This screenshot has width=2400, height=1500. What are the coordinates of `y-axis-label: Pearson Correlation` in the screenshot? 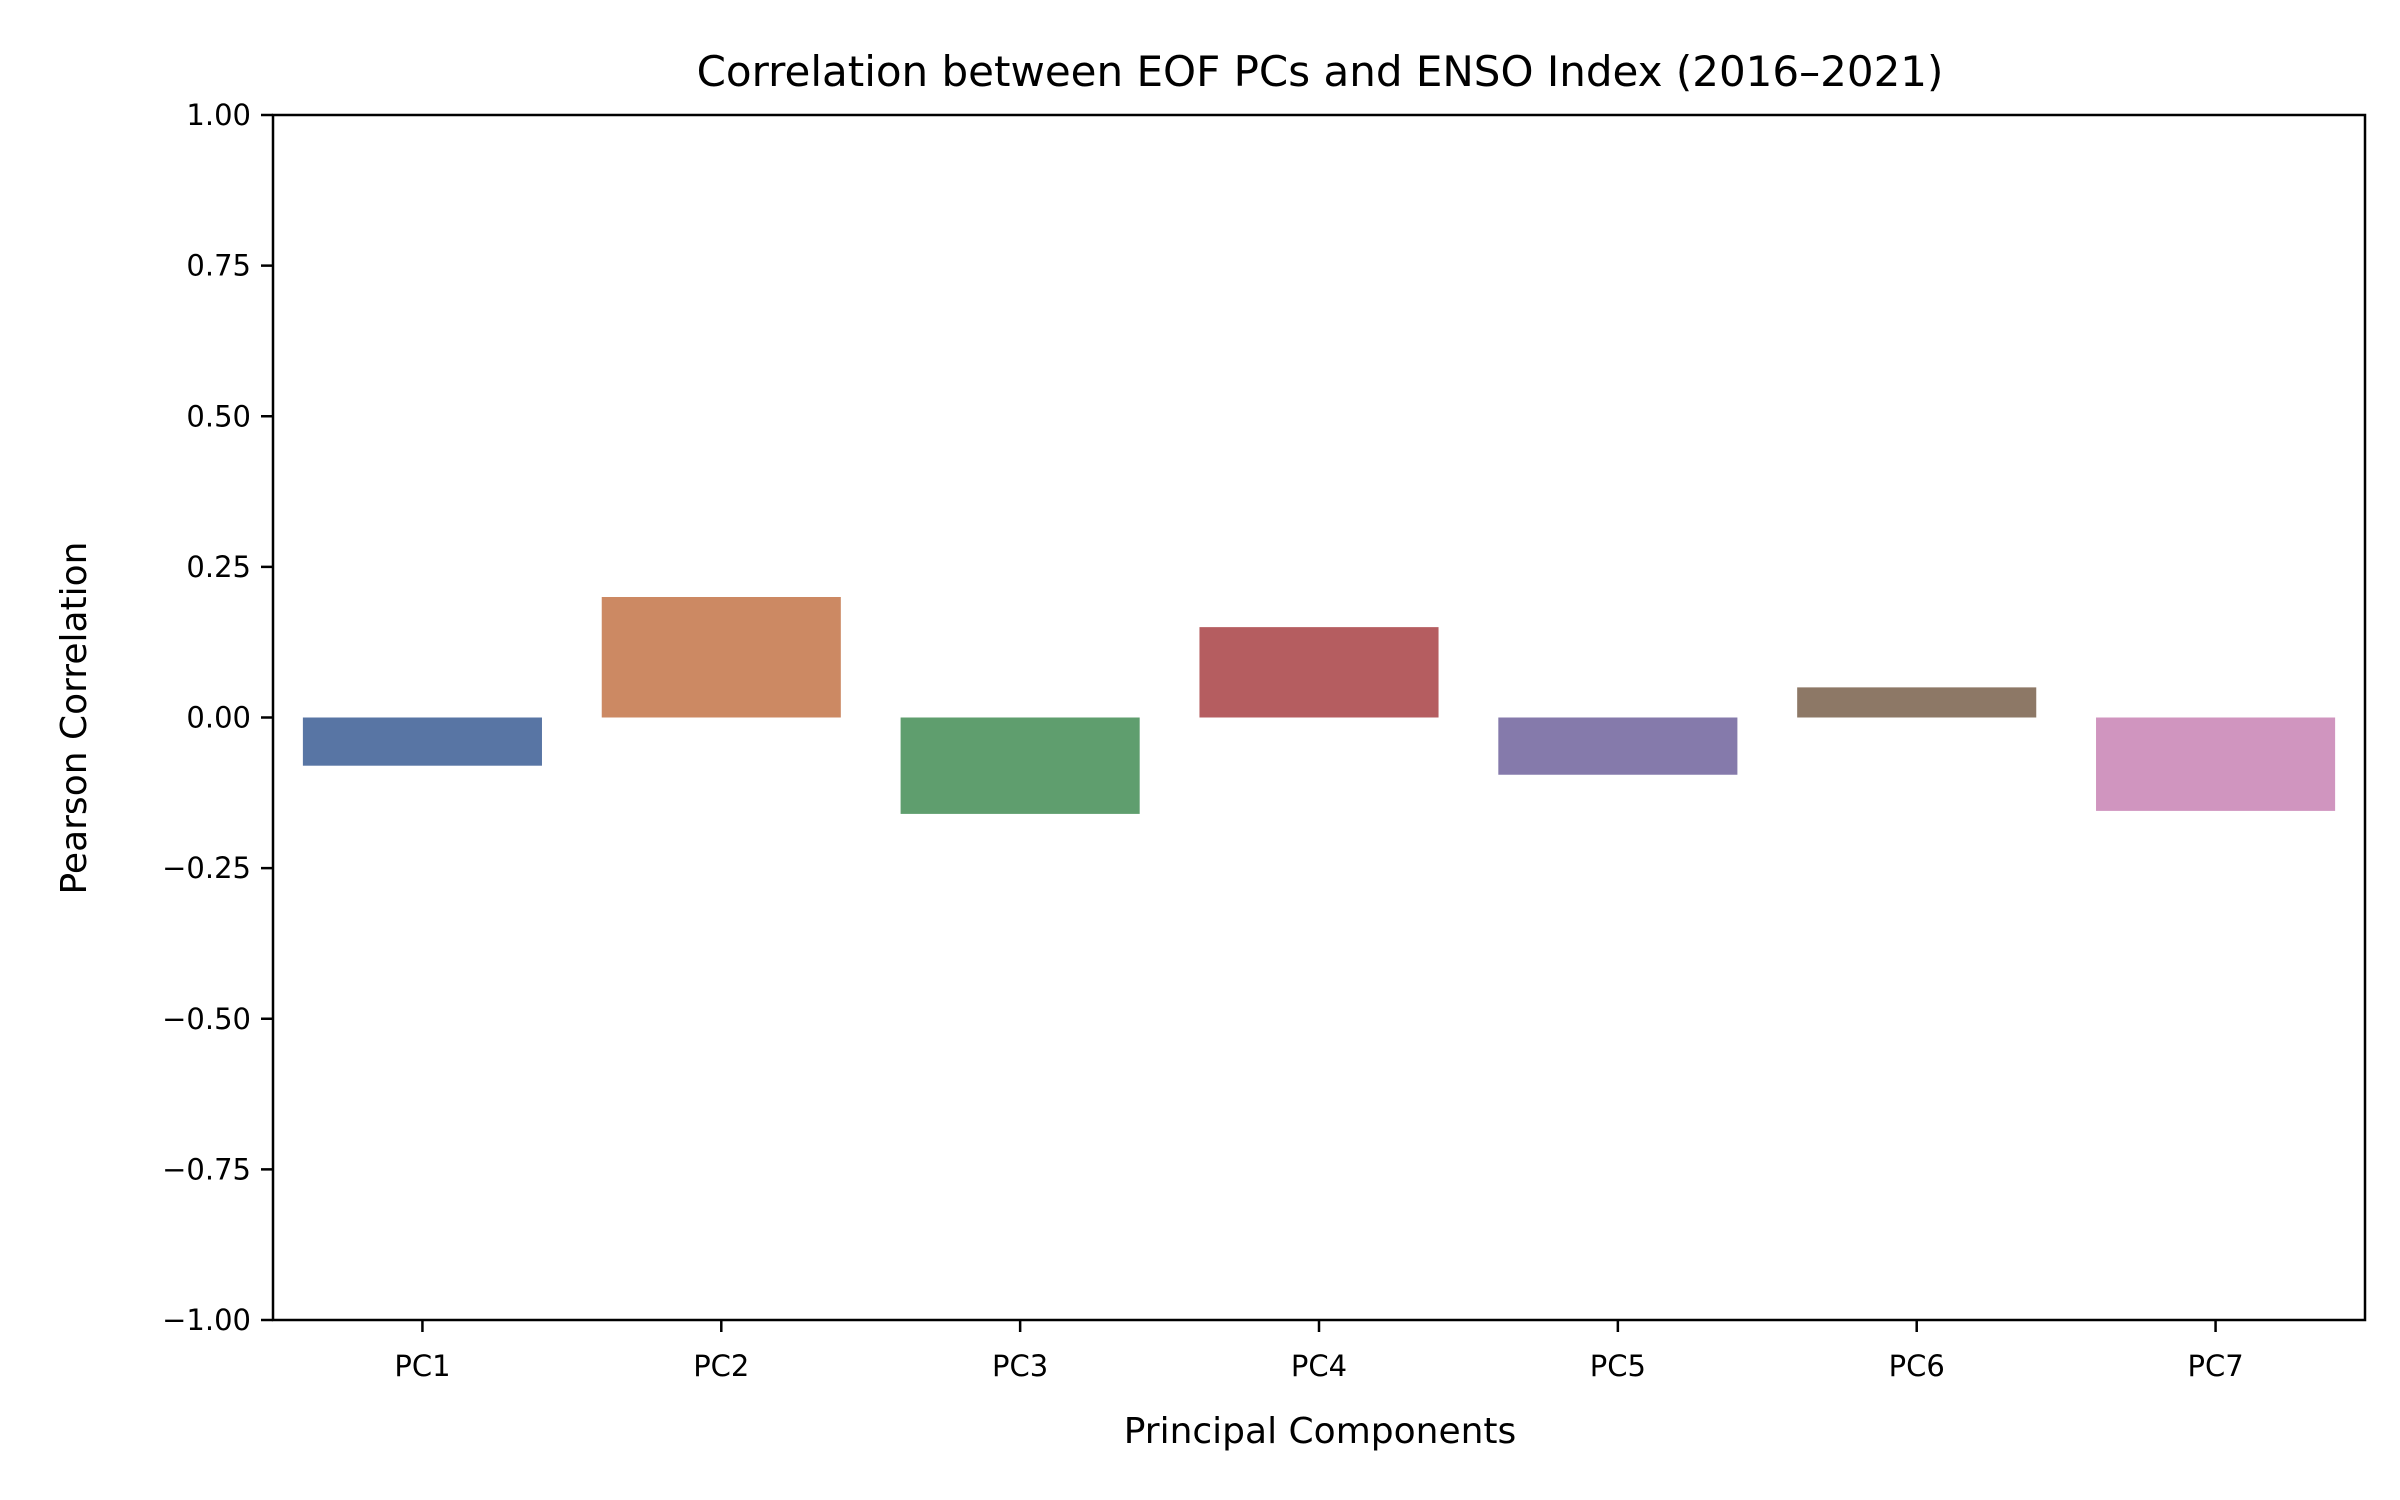 It's located at (74, 718).